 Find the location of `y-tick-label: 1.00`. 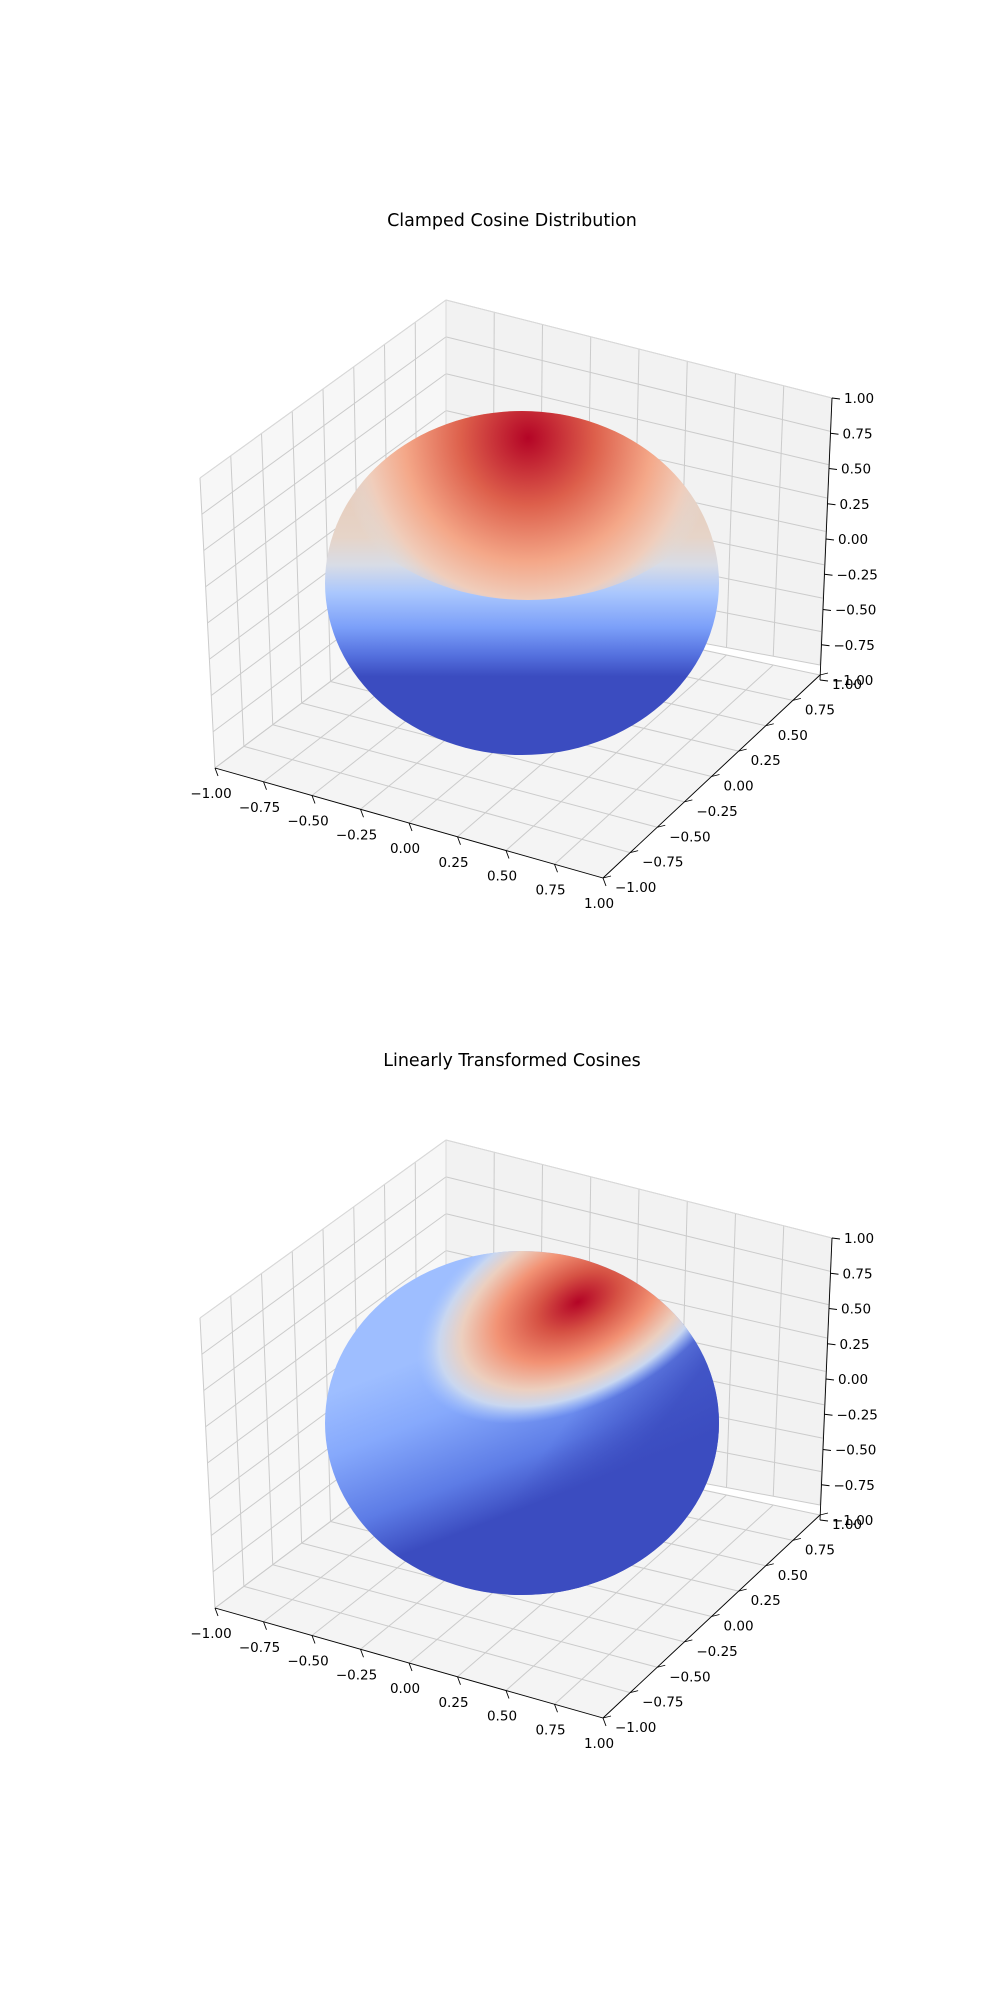

y-tick-label: 1.00 is located at coordinates (847, 685).